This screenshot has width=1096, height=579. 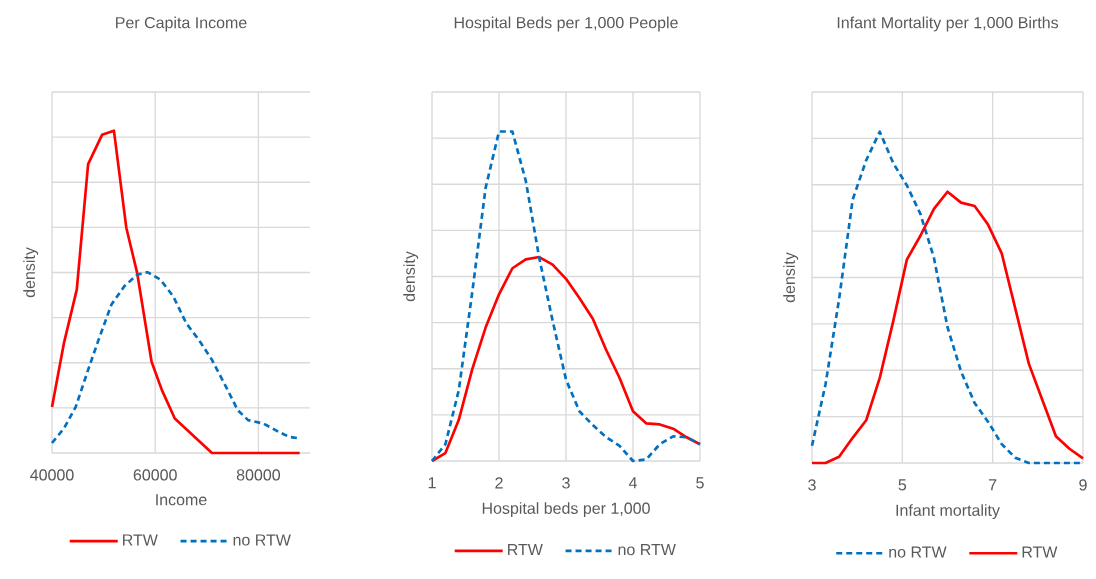 What do you see at coordinates (155, 475) in the screenshot?
I see `x-tick-label: 60000` at bounding box center [155, 475].